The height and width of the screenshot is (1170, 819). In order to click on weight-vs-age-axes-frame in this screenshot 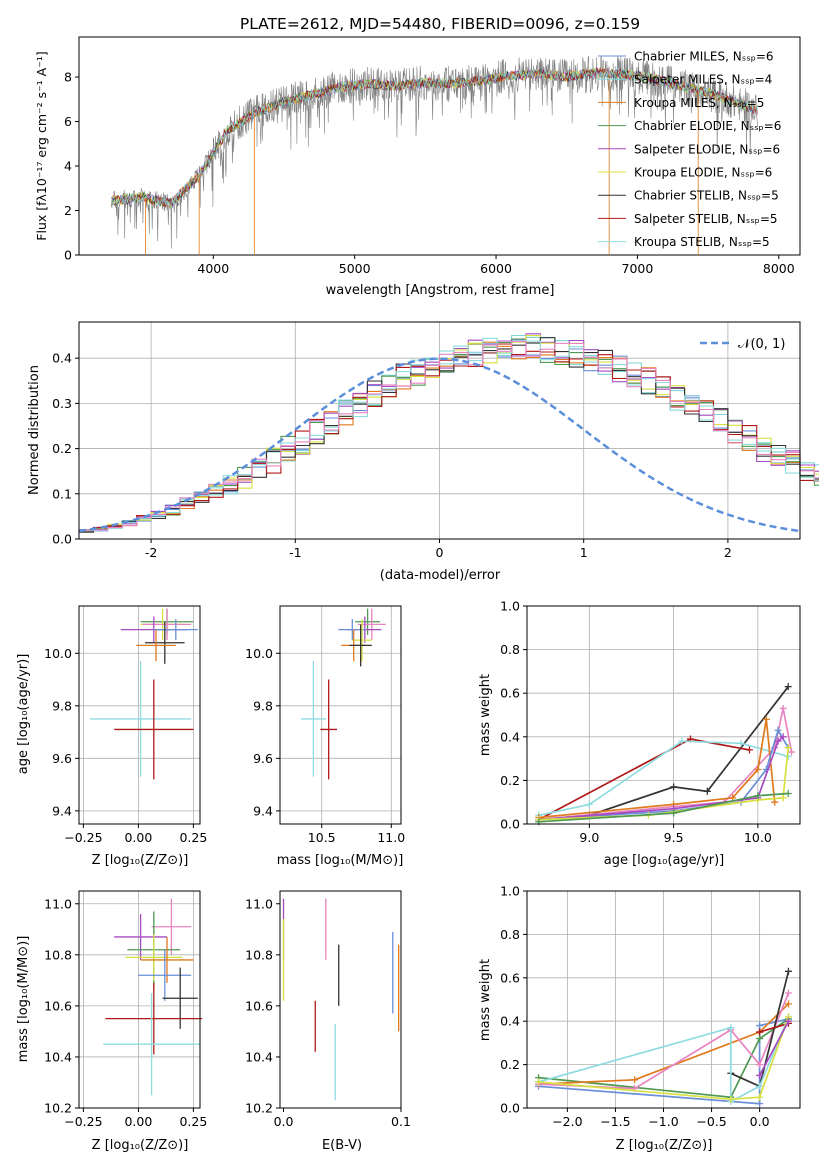, I will do `click(663, 715)`.